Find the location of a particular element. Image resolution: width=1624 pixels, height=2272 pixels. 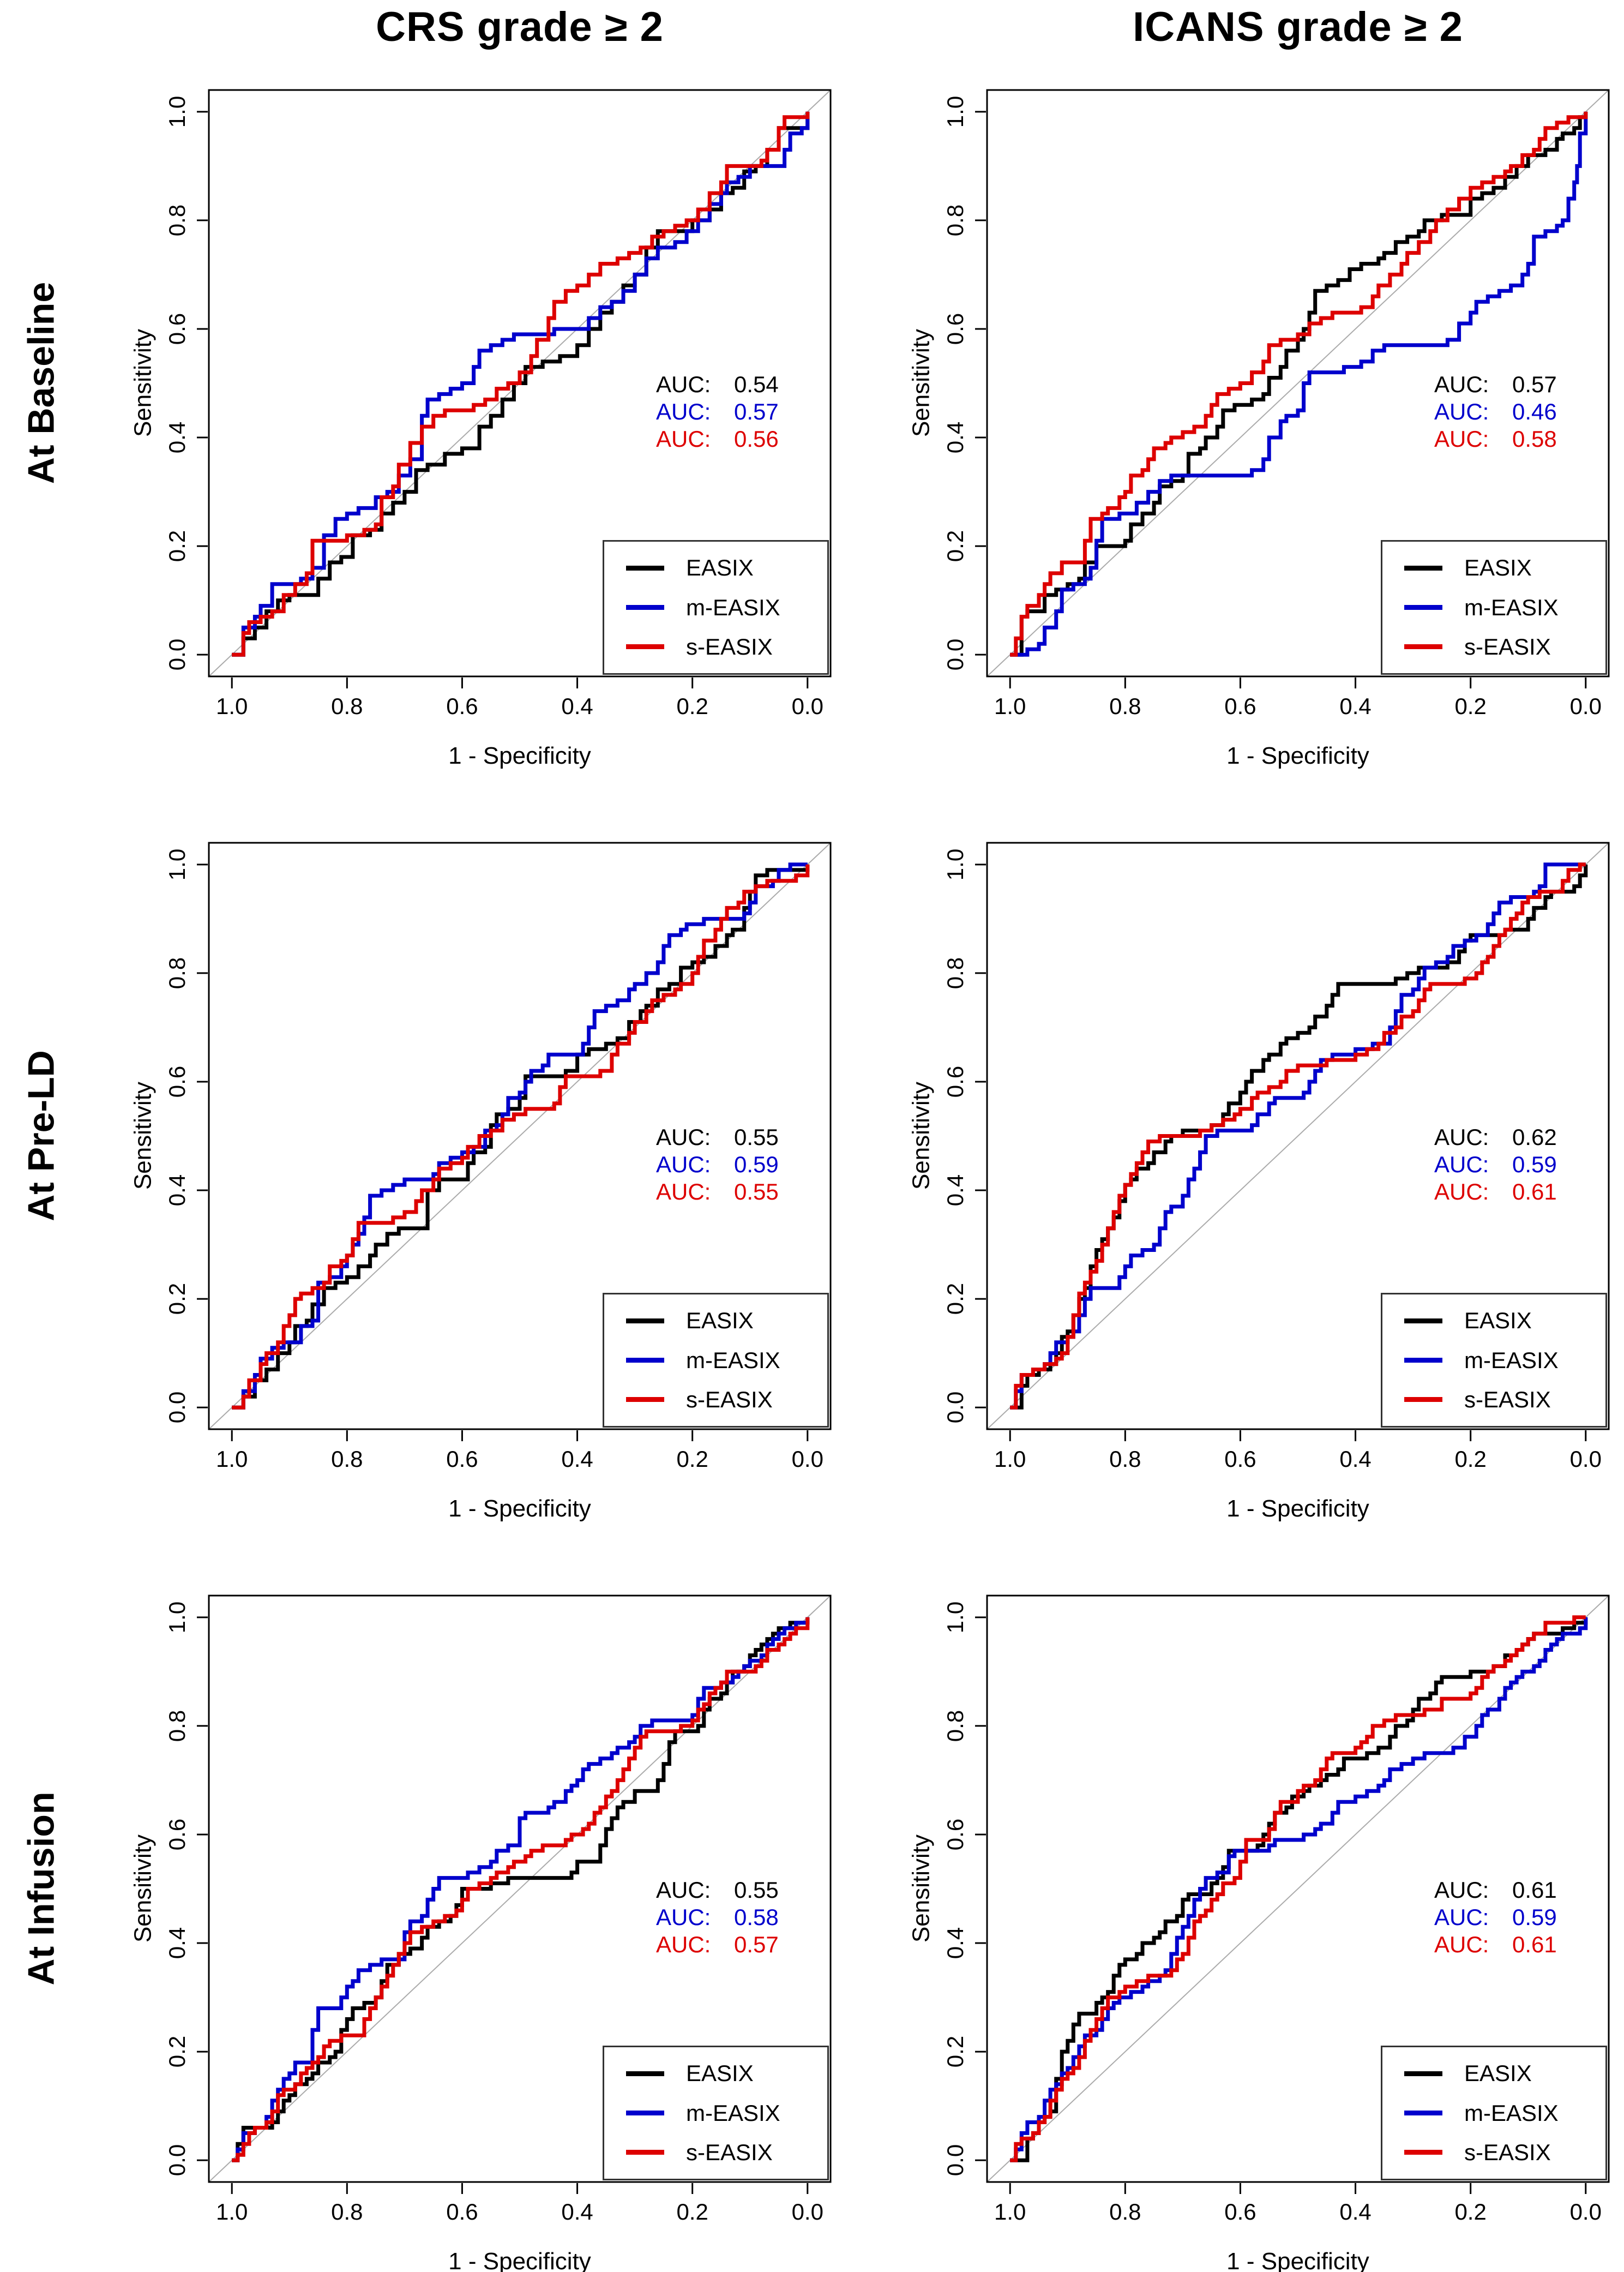

auc-annotations: AUC: 0.62 AUC: 0.59 AUC: 0.61 is located at coordinates (1495, 1165).